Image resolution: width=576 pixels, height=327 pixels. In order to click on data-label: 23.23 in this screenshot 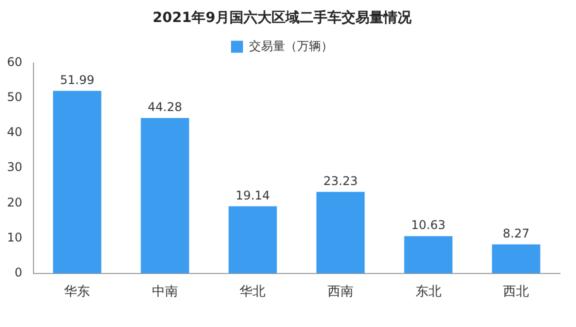, I will do `click(340, 181)`.